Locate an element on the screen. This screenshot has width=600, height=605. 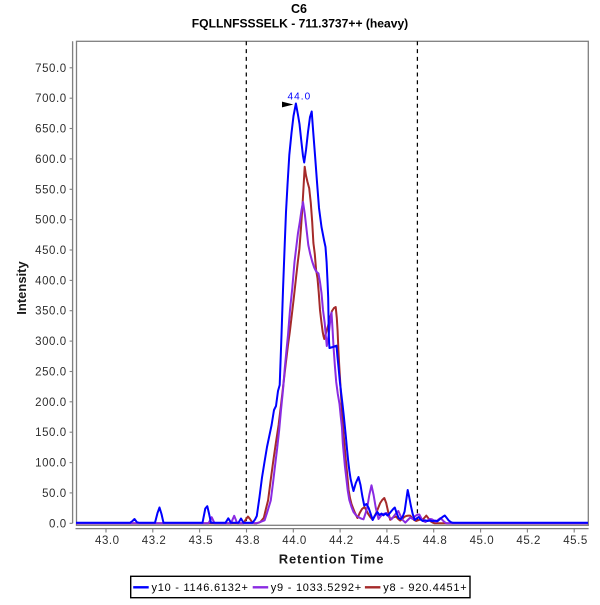
svg-text: 650.0 is located at coordinates (51, 130).